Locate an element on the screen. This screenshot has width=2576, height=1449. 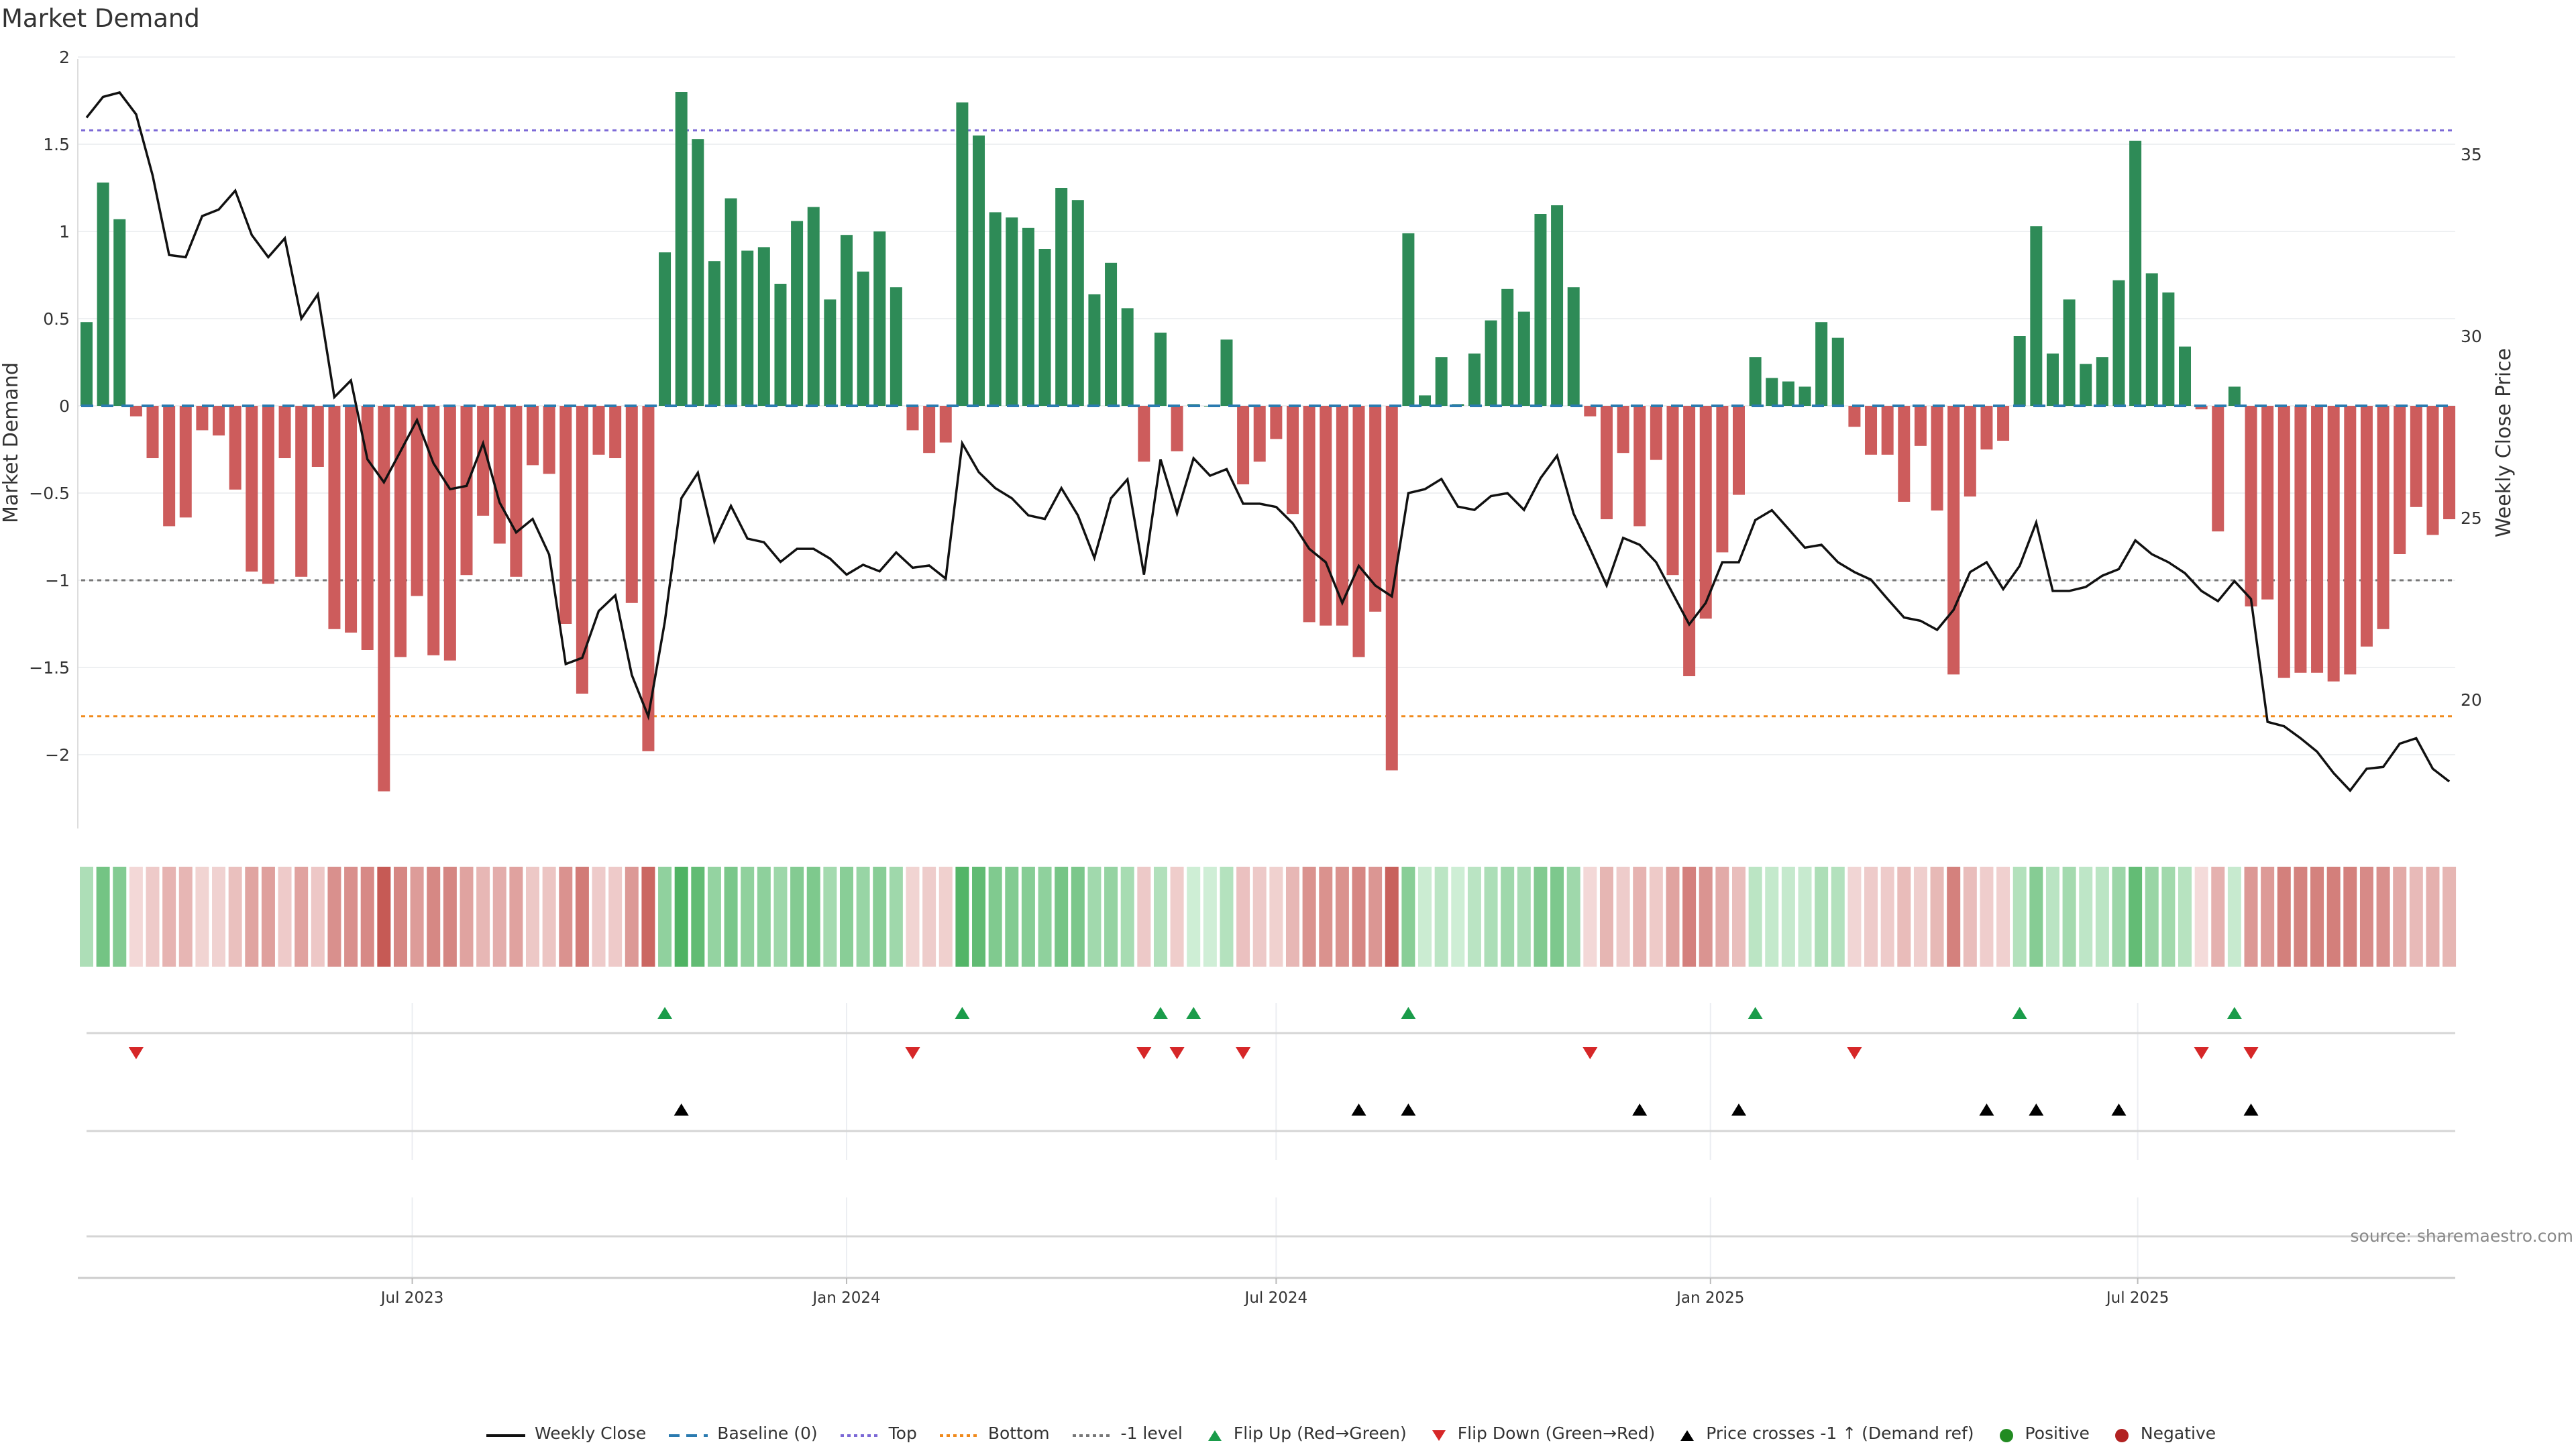
x-tick-label: Jan 2025 is located at coordinates (1709, 1298).